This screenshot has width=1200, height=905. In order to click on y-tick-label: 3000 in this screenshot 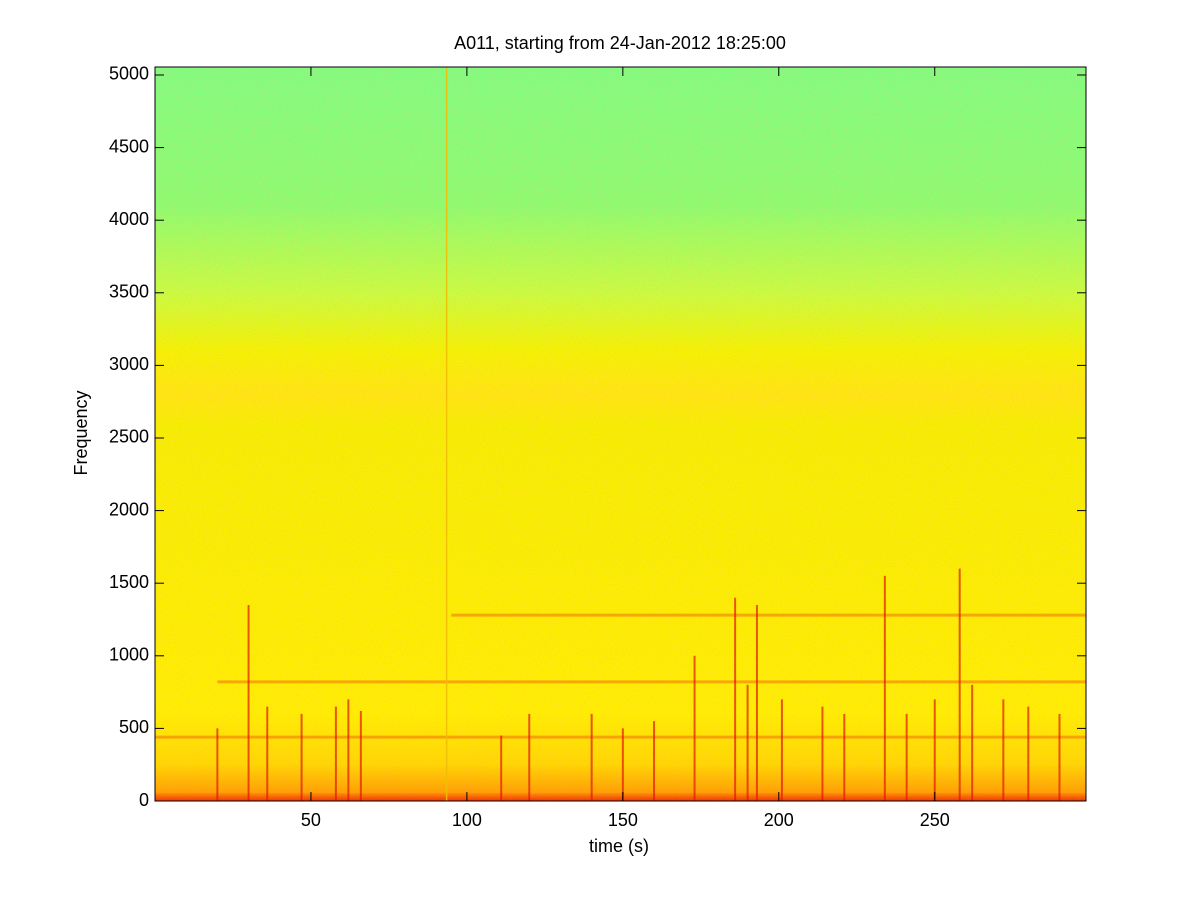, I will do `click(129, 364)`.